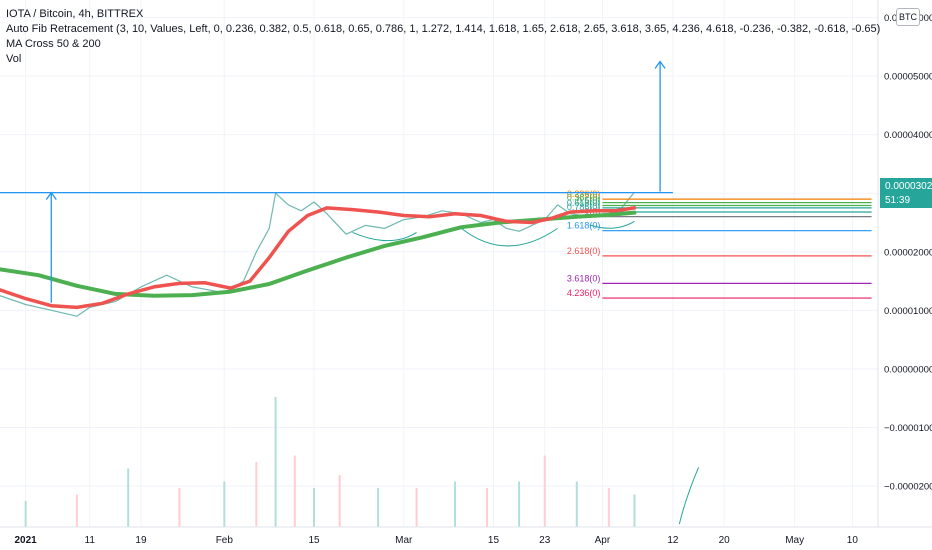 The image size is (932, 550). I want to click on breakout-arrow-left-head, so click(51, 196).